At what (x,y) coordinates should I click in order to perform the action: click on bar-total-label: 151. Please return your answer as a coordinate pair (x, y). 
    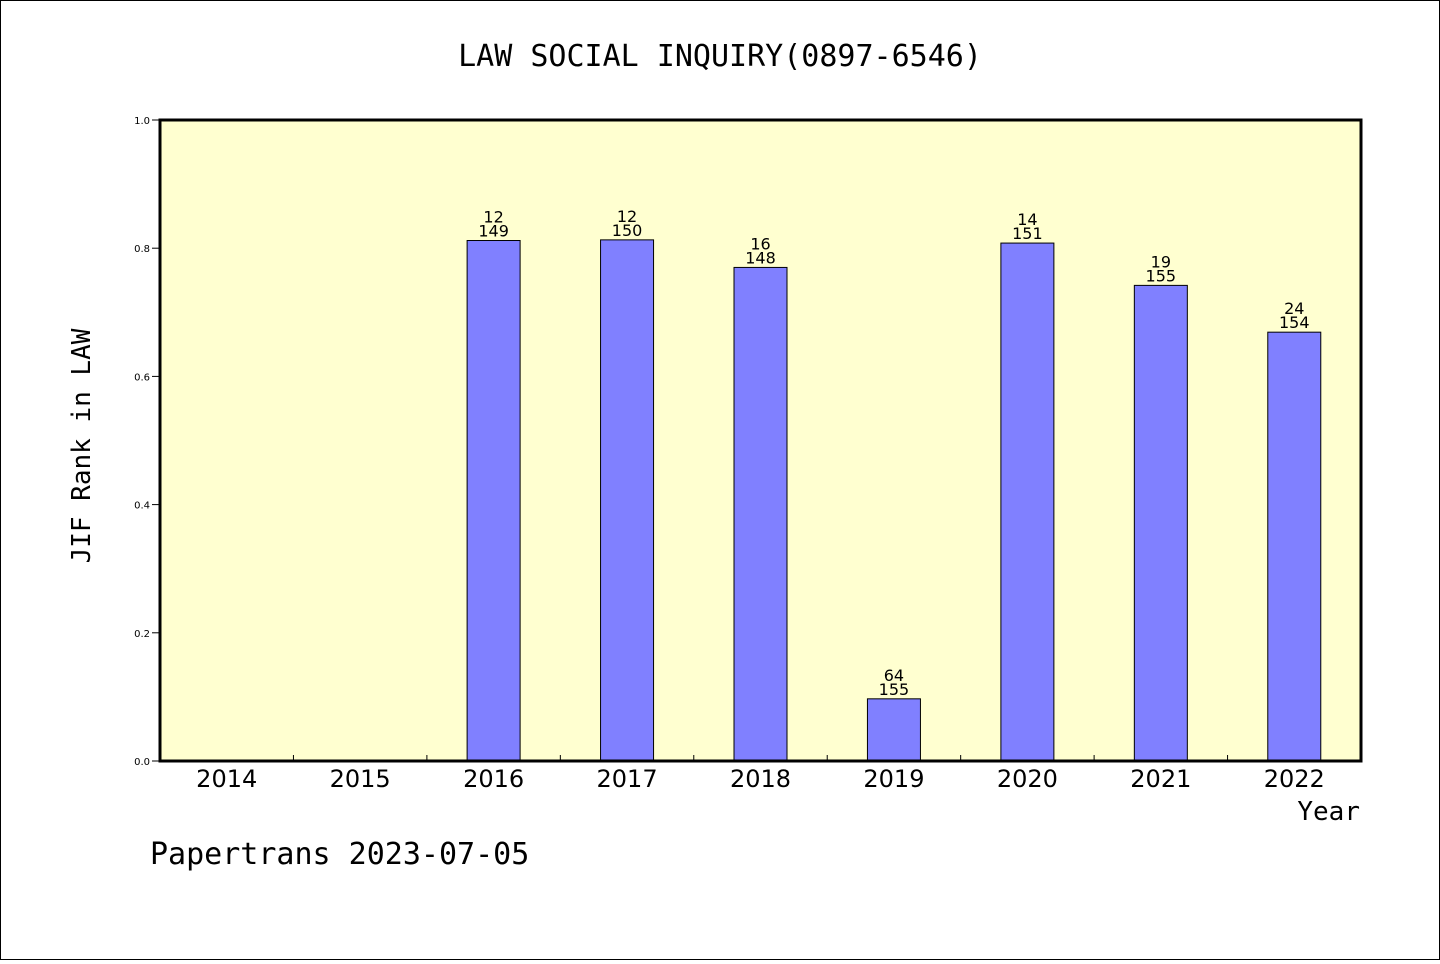
    Looking at the image, I should click on (1027, 233).